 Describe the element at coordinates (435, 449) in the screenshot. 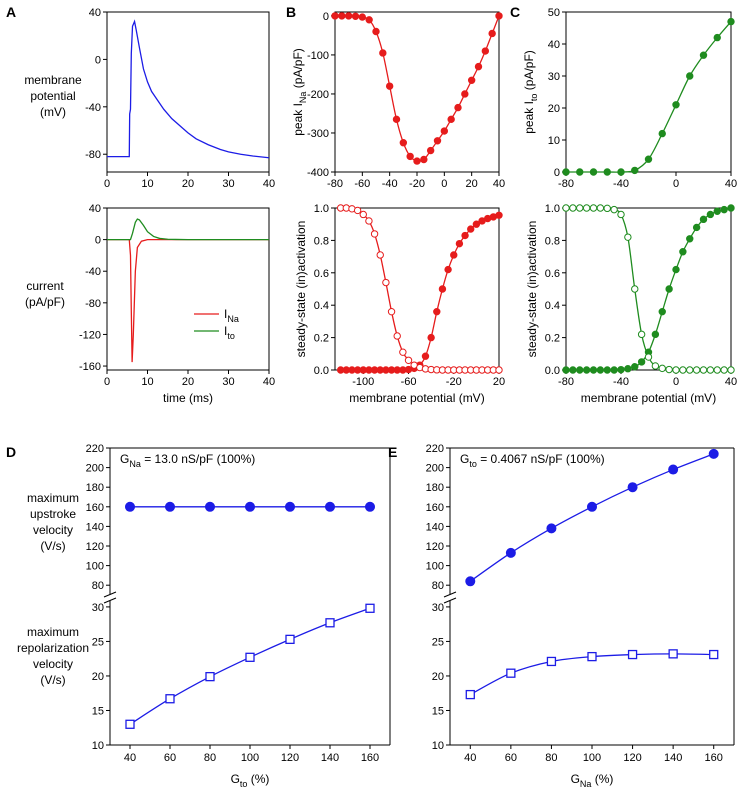

I see `y-tick-label: 220` at that location.